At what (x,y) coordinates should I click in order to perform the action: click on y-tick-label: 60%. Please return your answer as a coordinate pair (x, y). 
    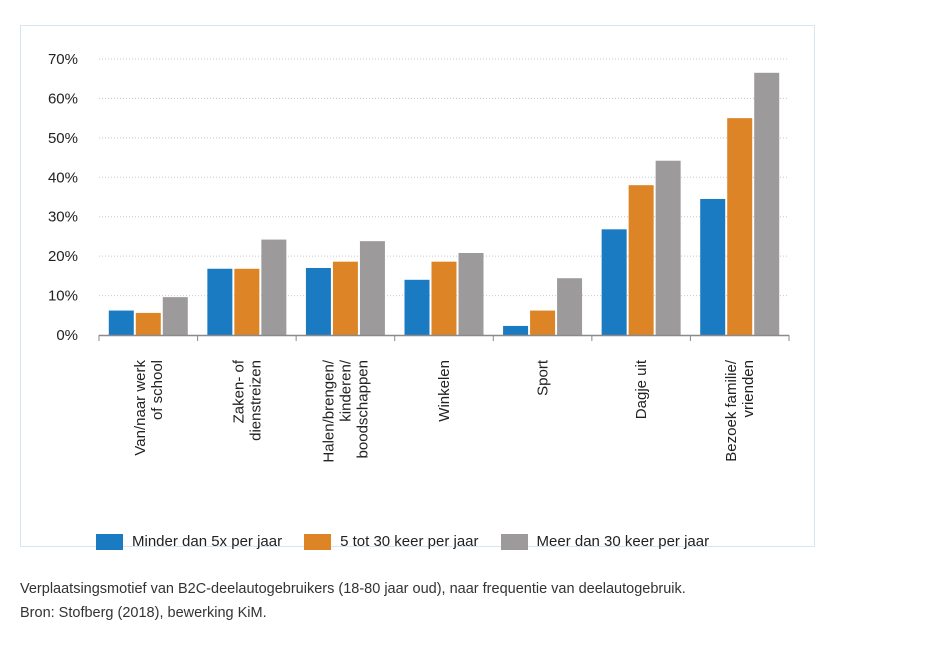
    Looking at the image, I should click on (63, 98).